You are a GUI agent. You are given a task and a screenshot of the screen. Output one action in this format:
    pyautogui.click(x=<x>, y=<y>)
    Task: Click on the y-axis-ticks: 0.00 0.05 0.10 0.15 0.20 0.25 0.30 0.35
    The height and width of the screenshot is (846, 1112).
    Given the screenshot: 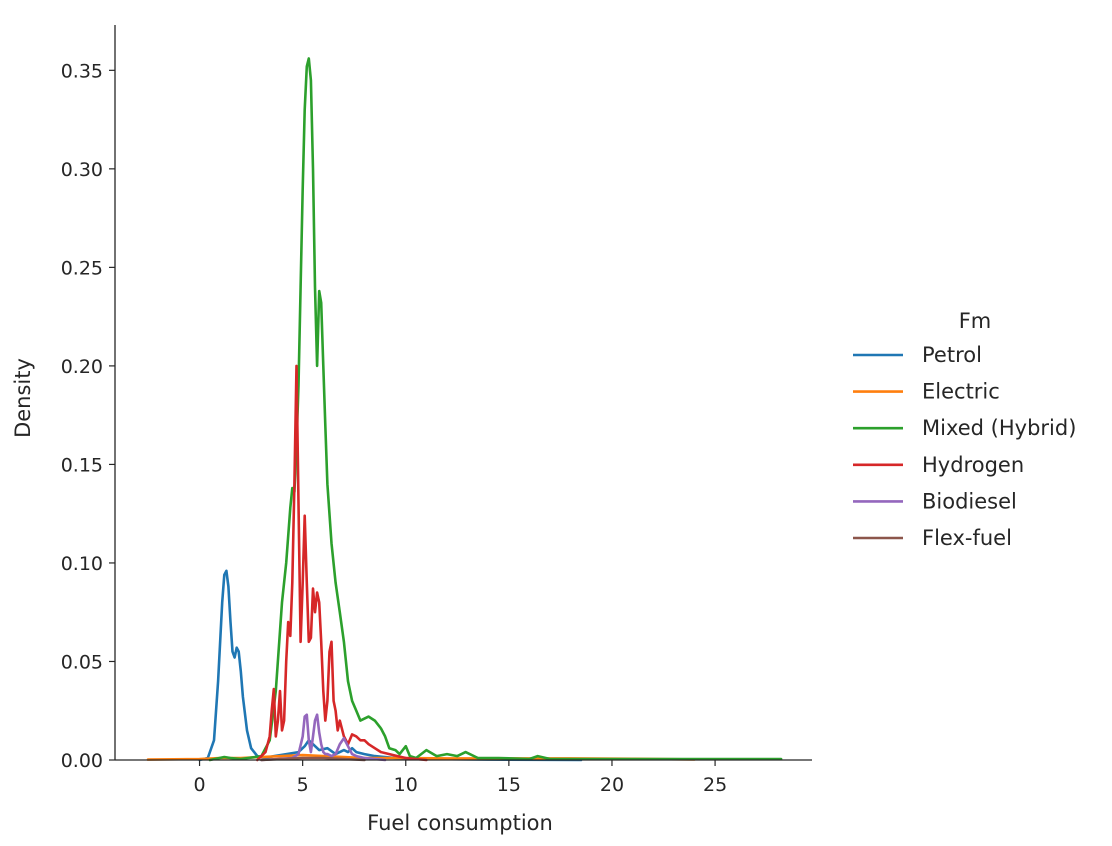 What is the action you would take?
    pyautogui.click(x=88, y=416)
    